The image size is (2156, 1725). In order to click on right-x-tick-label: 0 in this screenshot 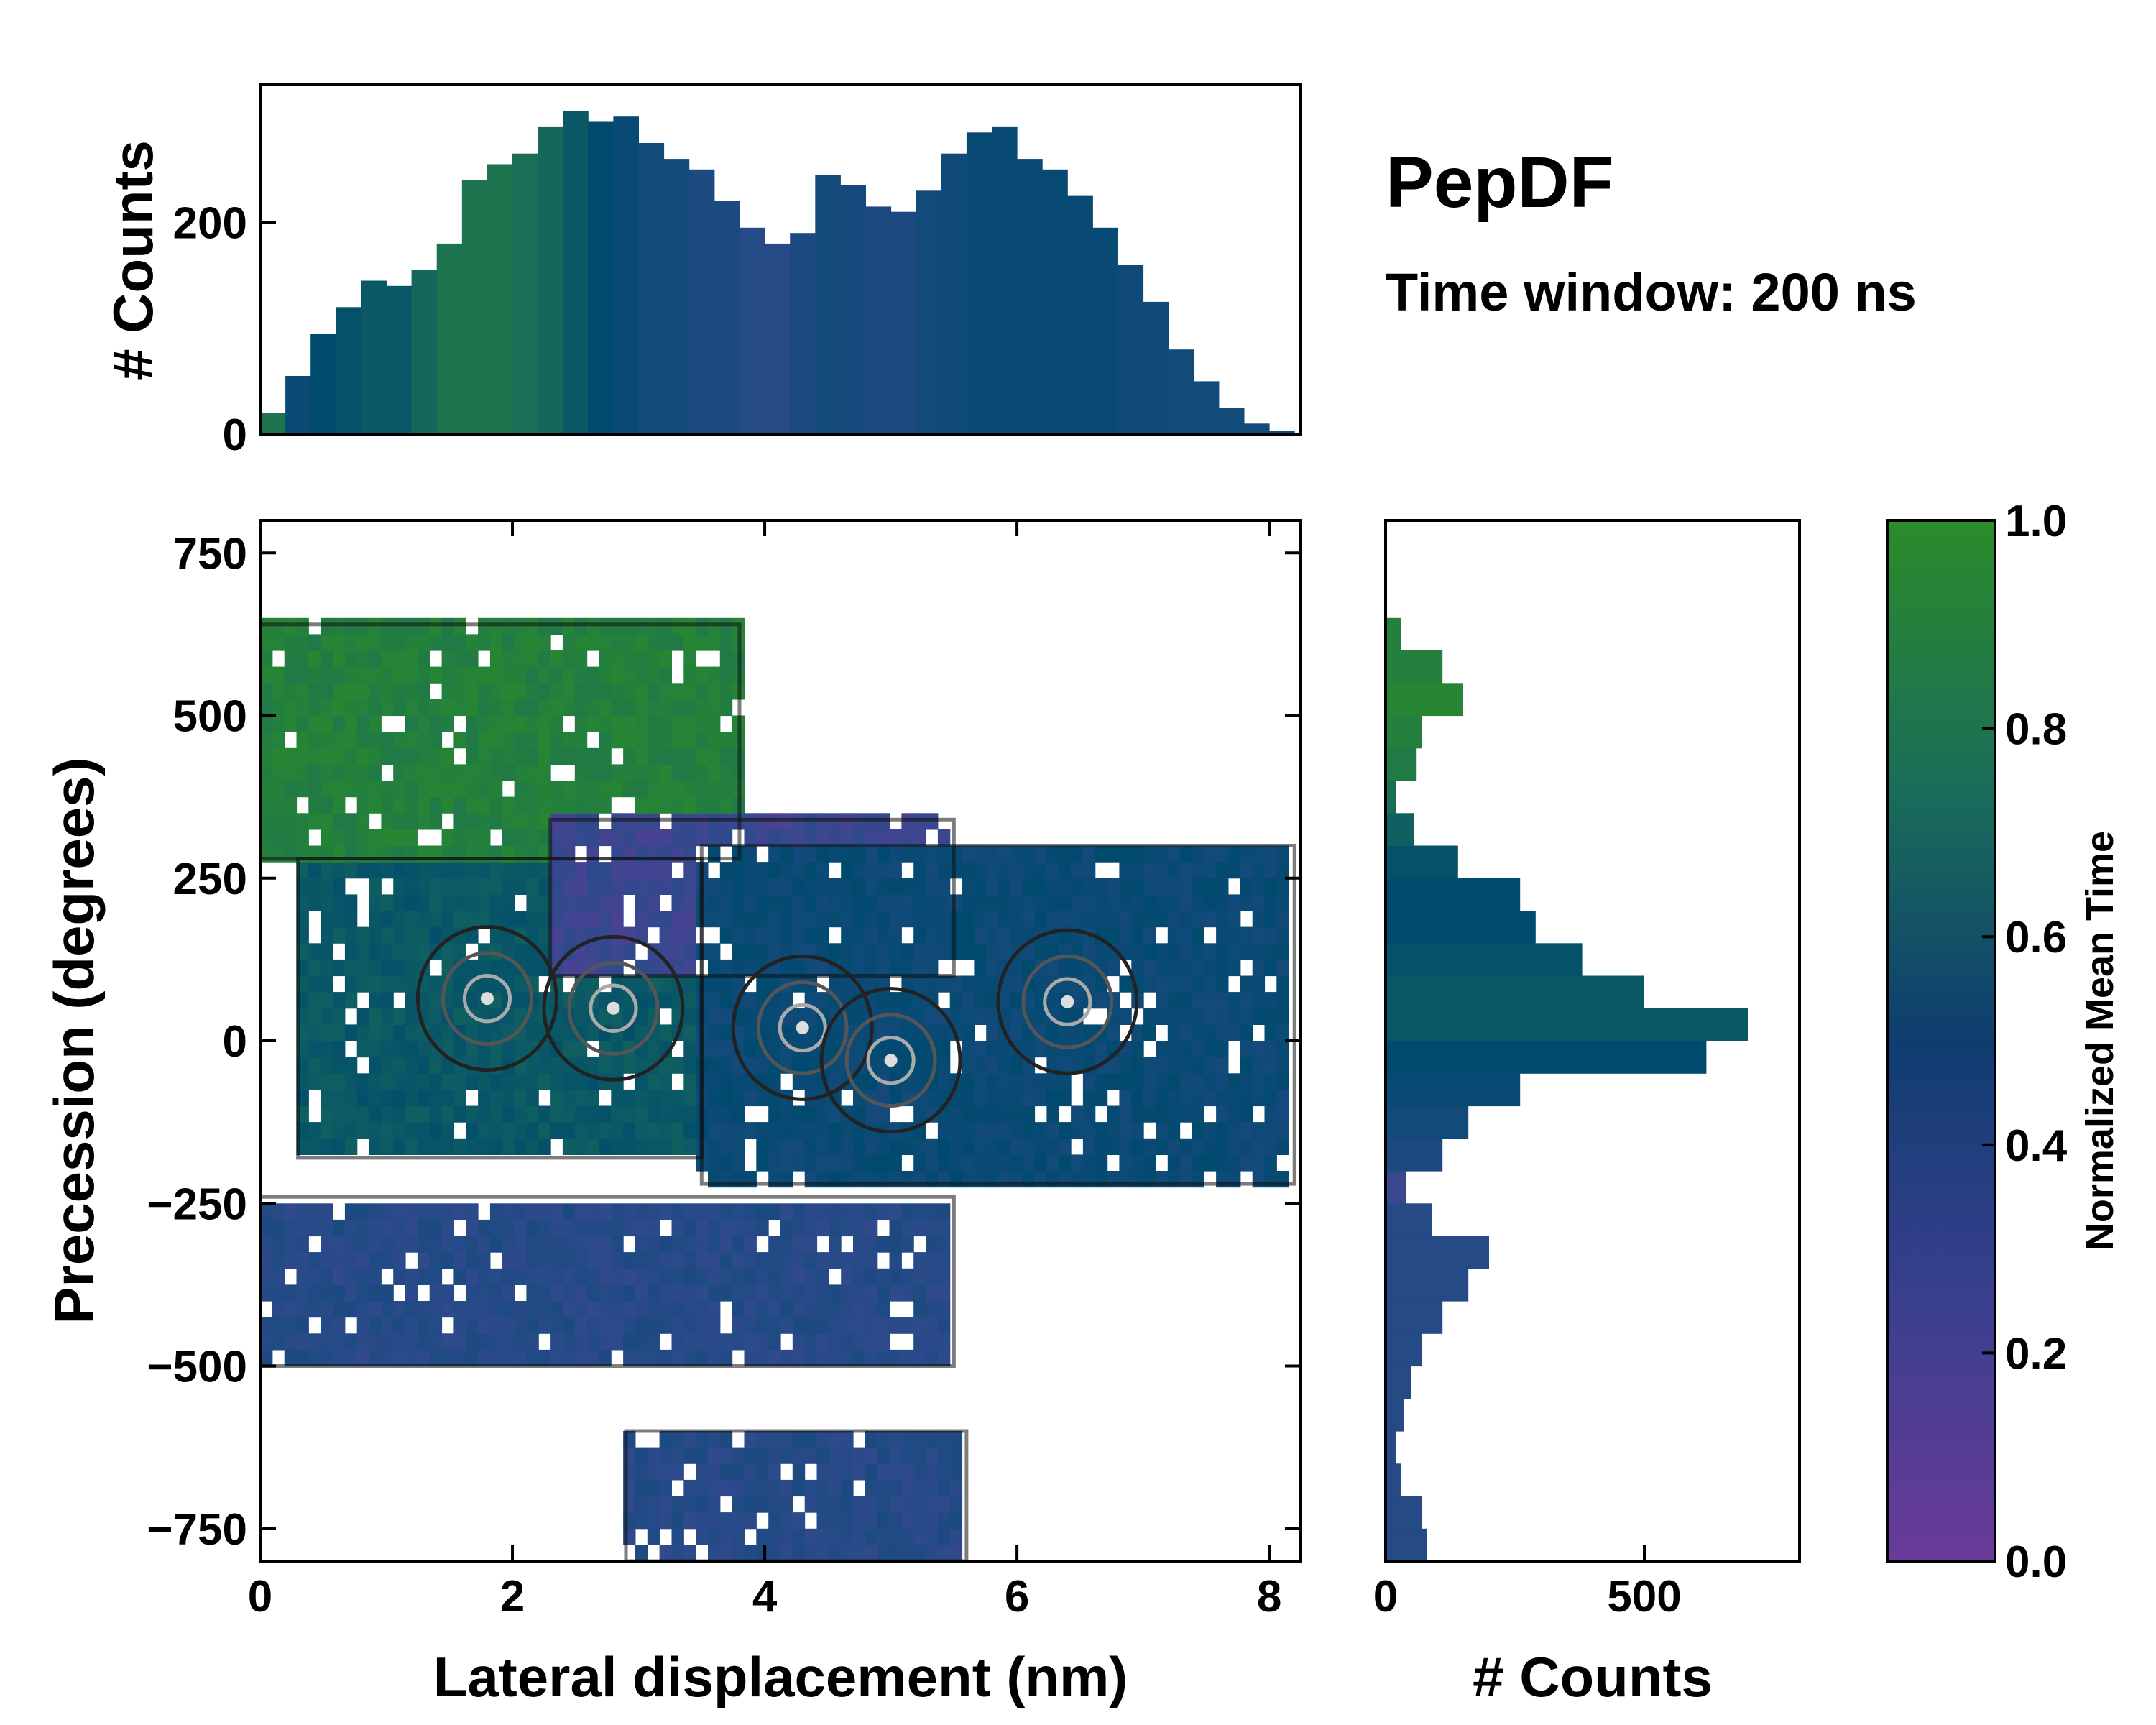, I will do `click(1385, 1597)`.